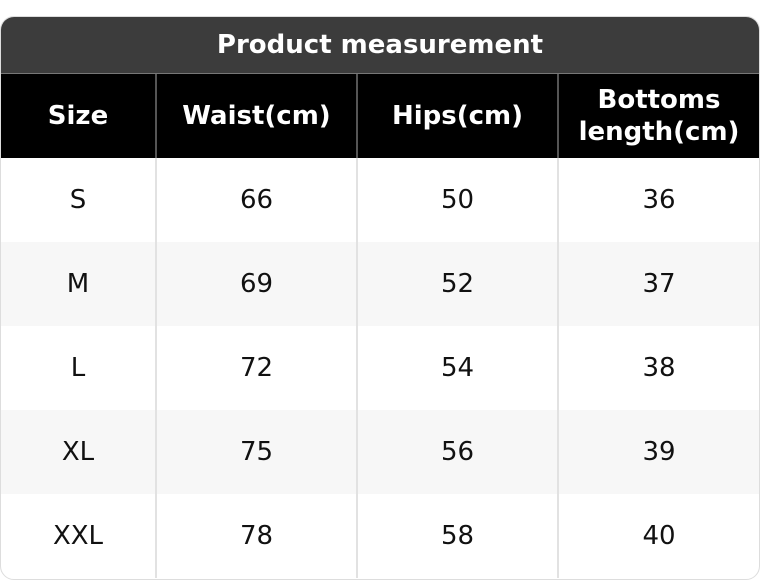 The width and height of the screenshot is (760, 580). I want to click on header-size: Size, so click(78, 116).